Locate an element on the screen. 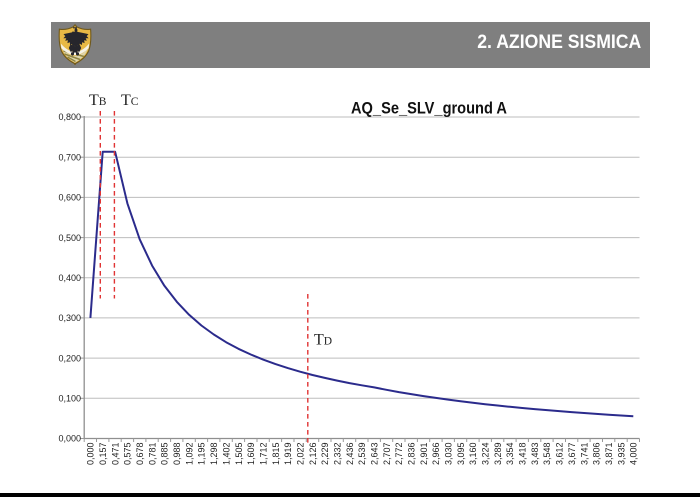 The width and height of the screenshot is (700, 497). svg-text: 2,229 is located at coordinates (325, 454).